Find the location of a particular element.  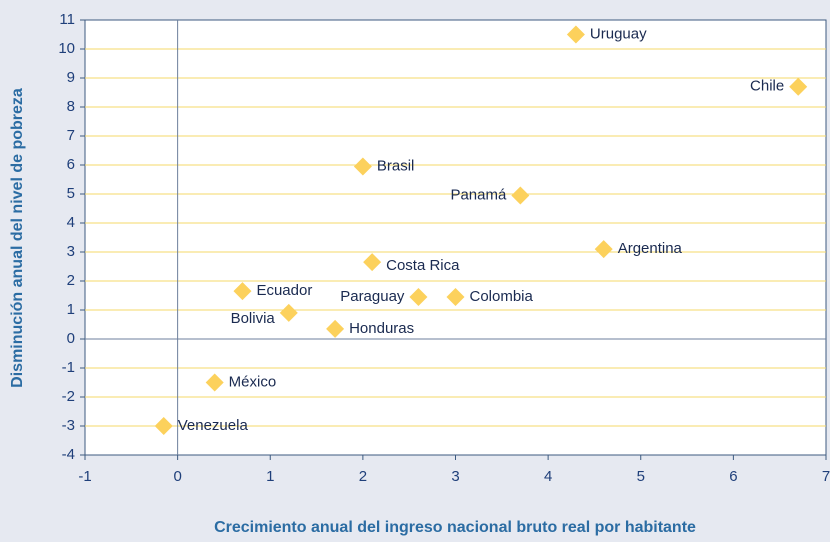

x-tick-label: 2 is located at coordinates (363, 476).